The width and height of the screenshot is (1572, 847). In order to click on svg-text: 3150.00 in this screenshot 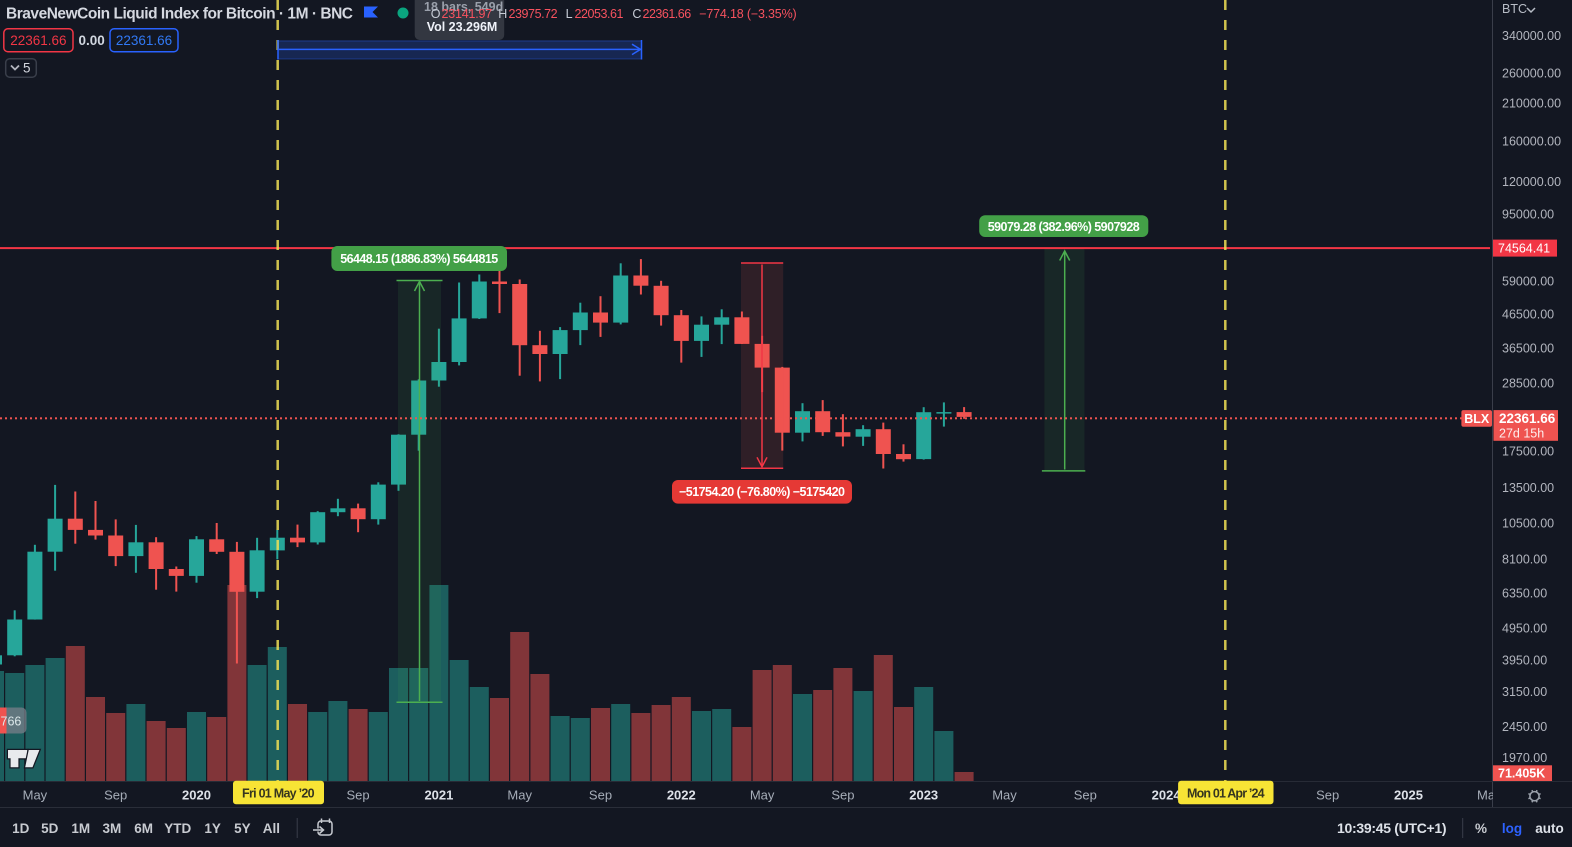, I will do `click(1524, 692)`.